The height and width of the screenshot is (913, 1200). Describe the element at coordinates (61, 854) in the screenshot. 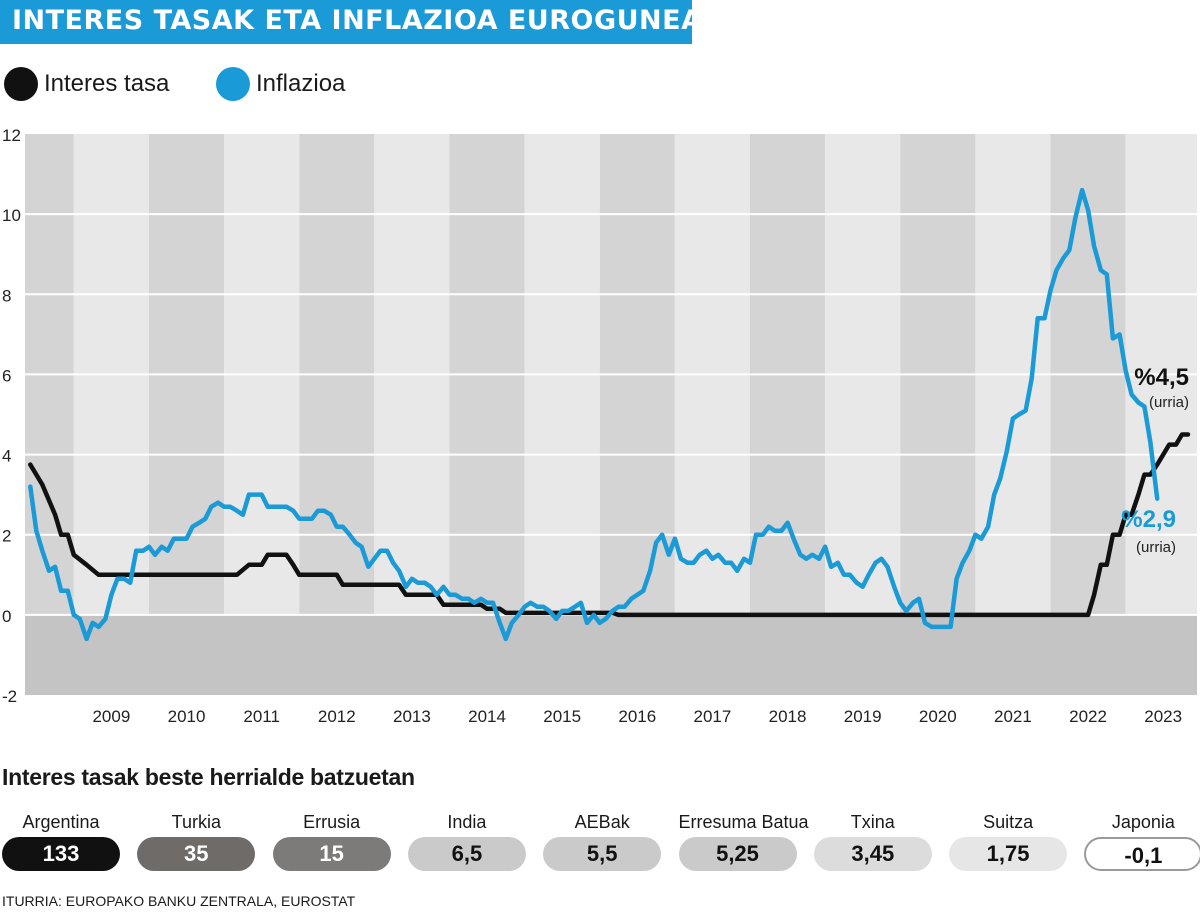

I see `country-rate-value: 133` at that location.